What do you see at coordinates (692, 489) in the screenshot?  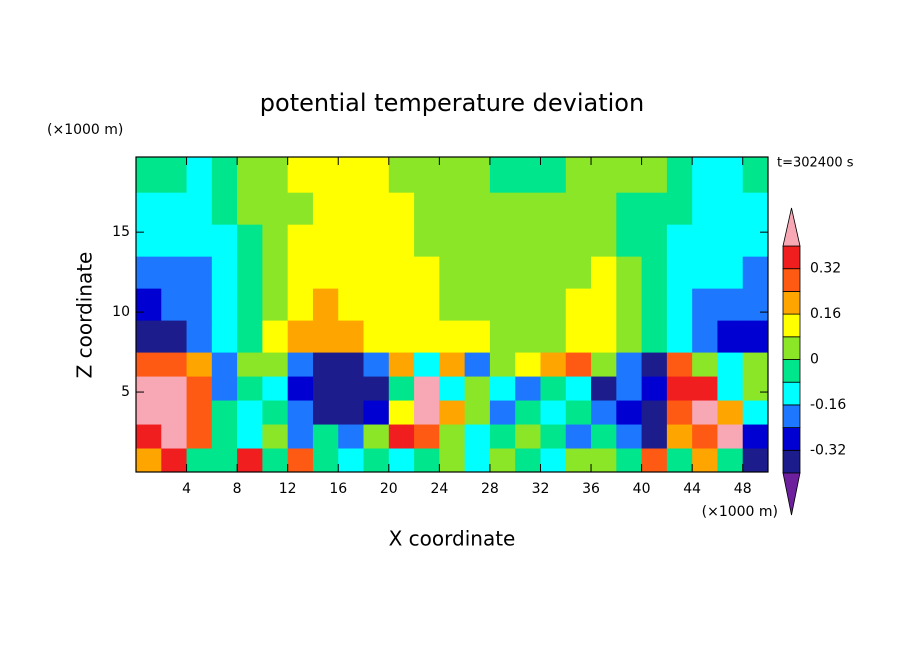 I see `x-tick-label: 44` at bounding box center [692, 489].